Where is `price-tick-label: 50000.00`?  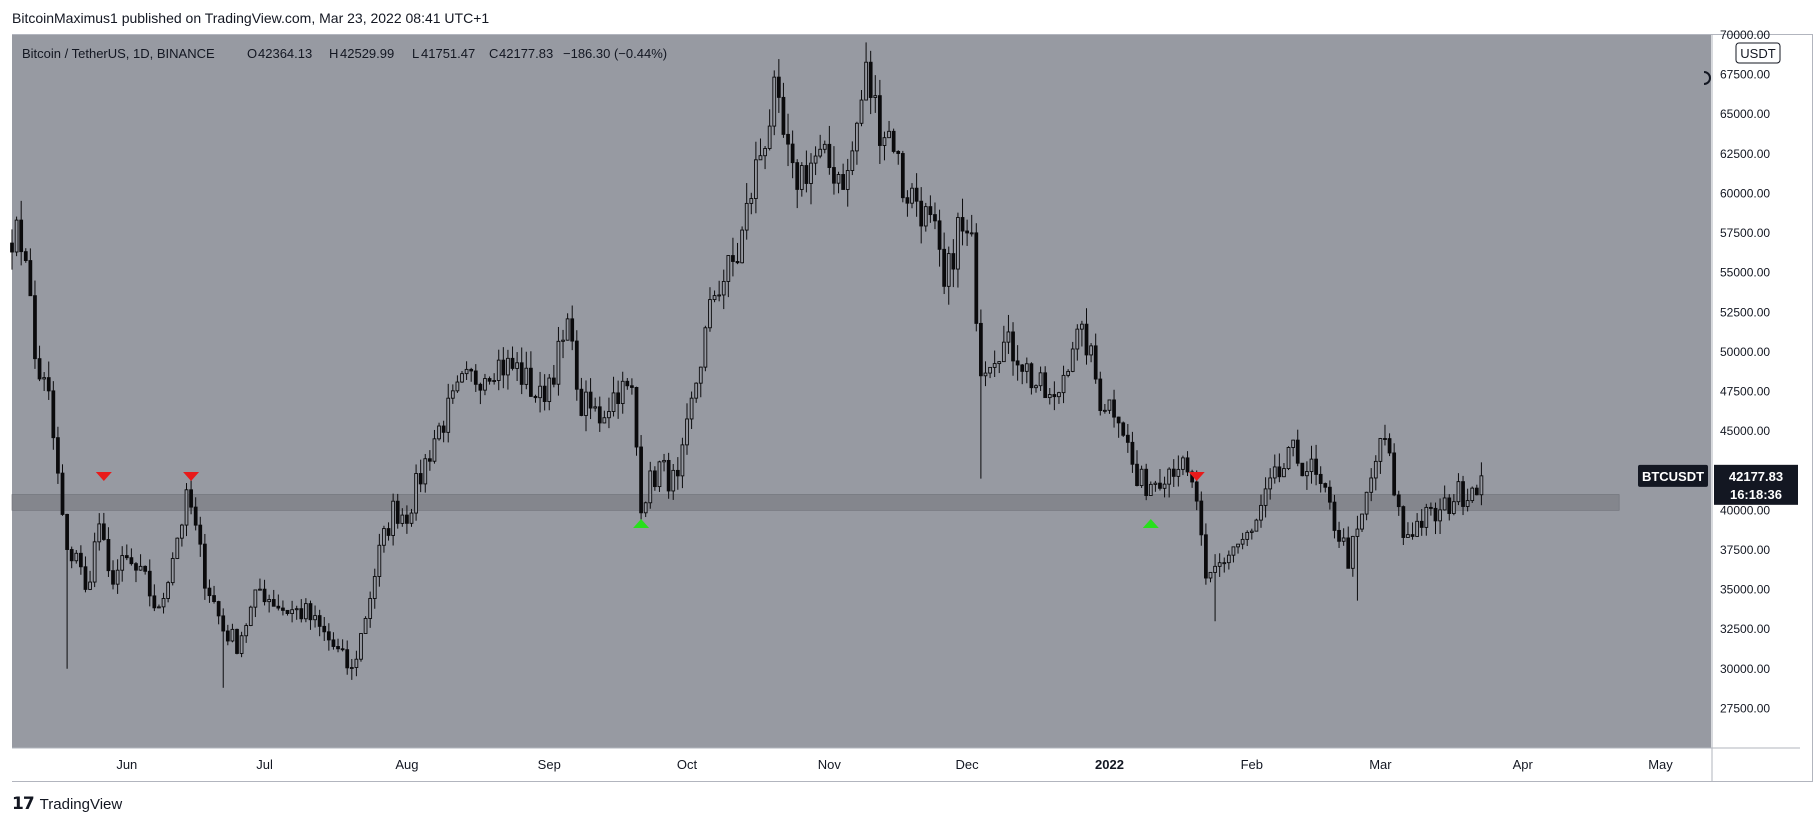 price-tick-label: 50000.00 is located at coordinates (1745, 352).